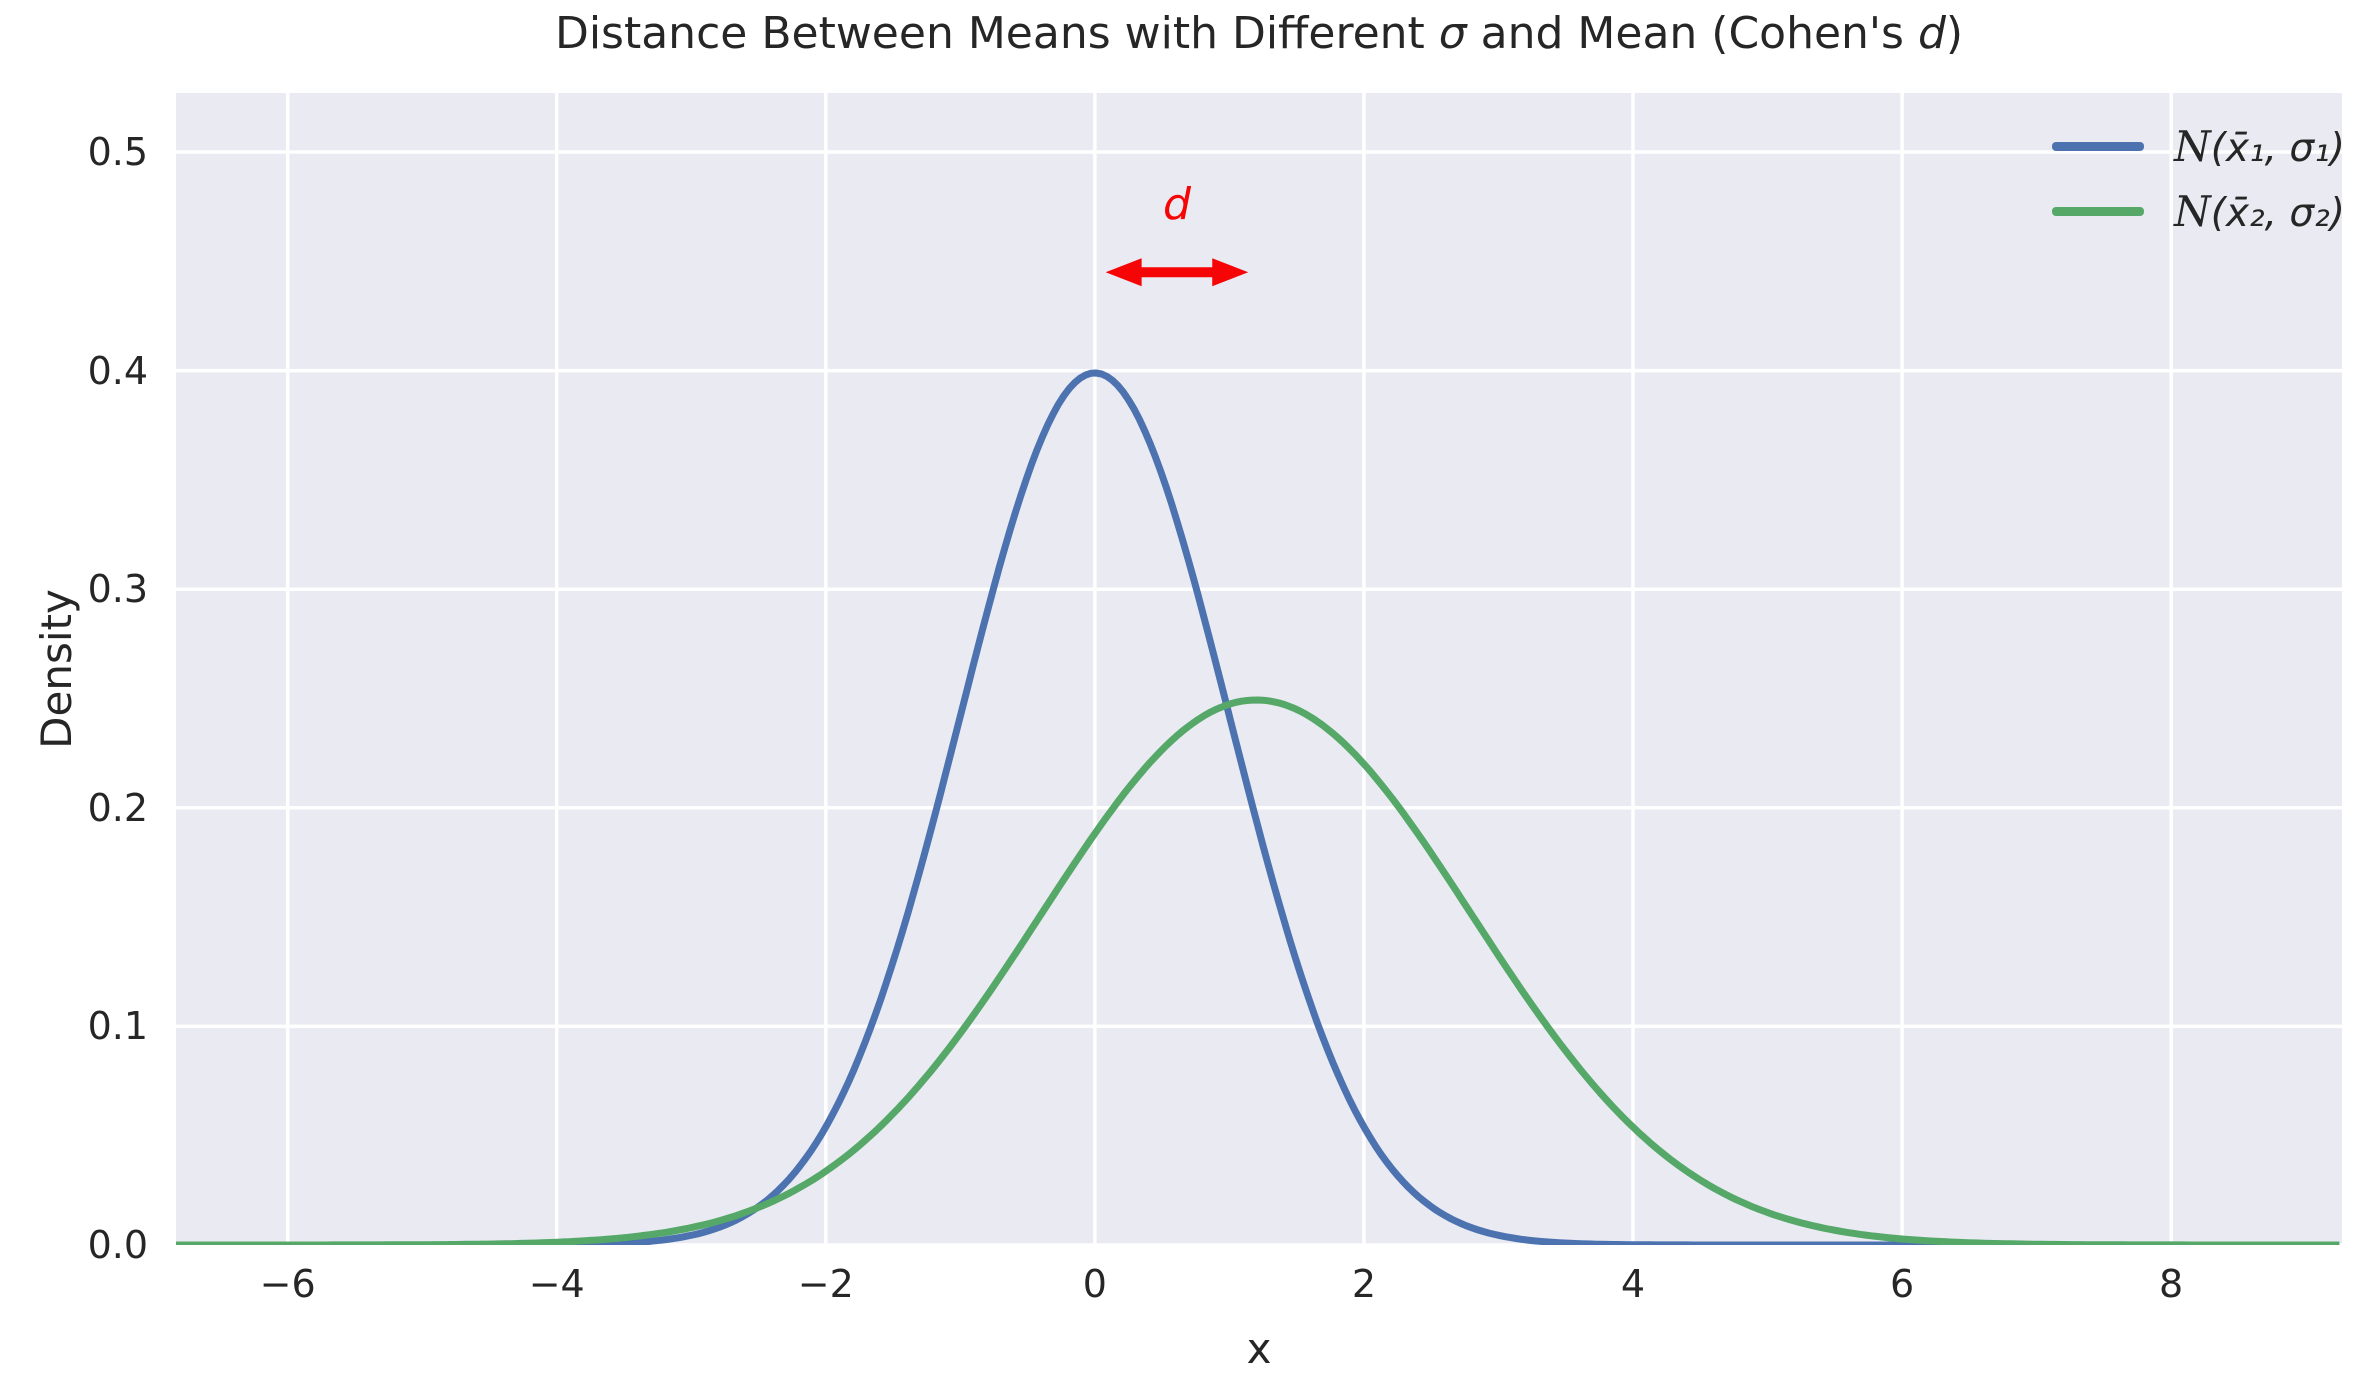 Image resolution: width=2371 pixels, height=1399 pixels. I want to click on arrow-head-left-icon, so click(1123, 272).